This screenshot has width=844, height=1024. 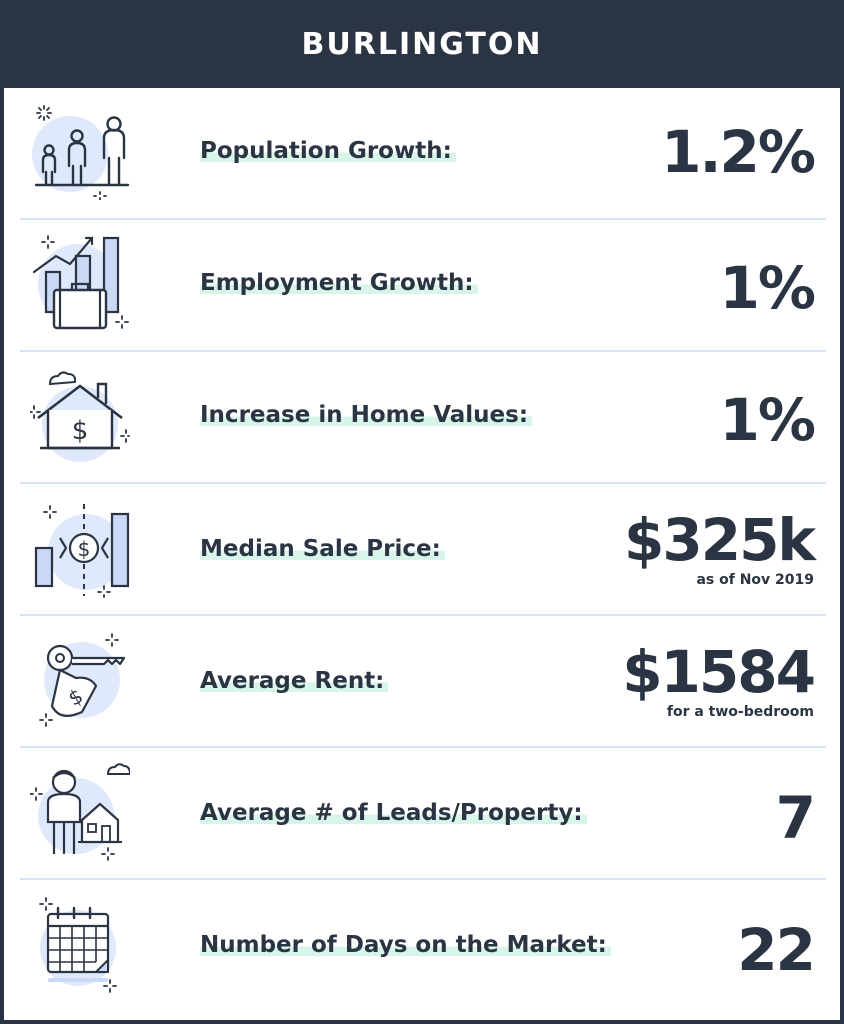 What do you see at coordinates (719, 672) in the screenshot?
I see `stat-value: $1584` at bounding box center [719, 672].